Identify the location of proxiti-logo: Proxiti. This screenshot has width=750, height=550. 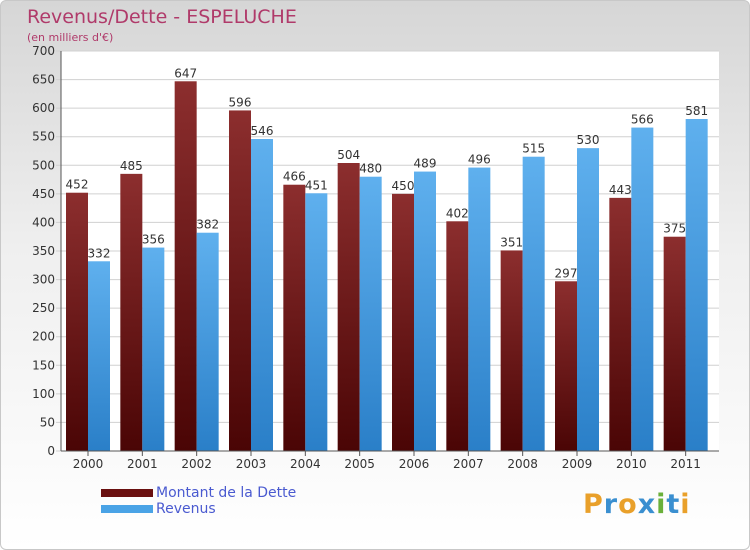
(637, 504).